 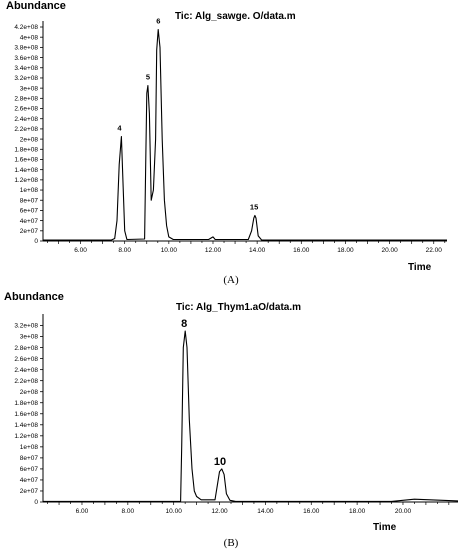 I want to click on peak-label: 5, so click(x=148, y=77).